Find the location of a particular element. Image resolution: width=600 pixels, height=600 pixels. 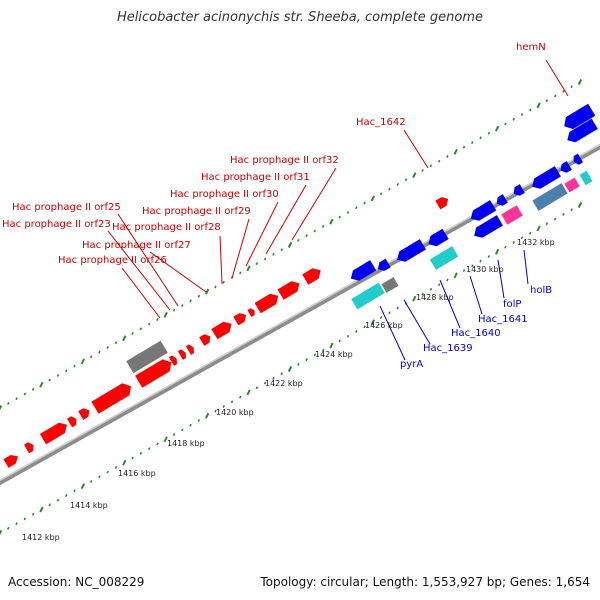

scale-label-1428: 1428 kbp is located at coordinates (435, 297).